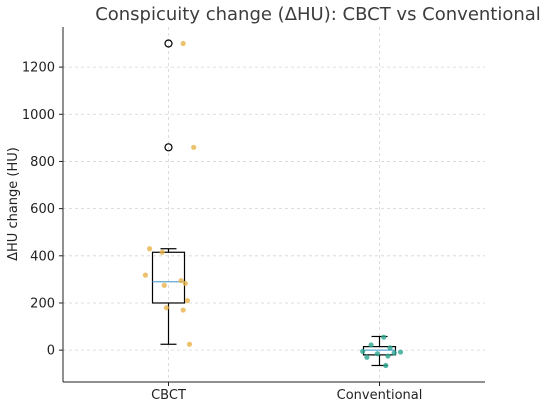 This screenshot has width=550, height=403. Describe the element at coordinates (51, 351) in the screenshot. I see `y-tick-label: 0` at that location.